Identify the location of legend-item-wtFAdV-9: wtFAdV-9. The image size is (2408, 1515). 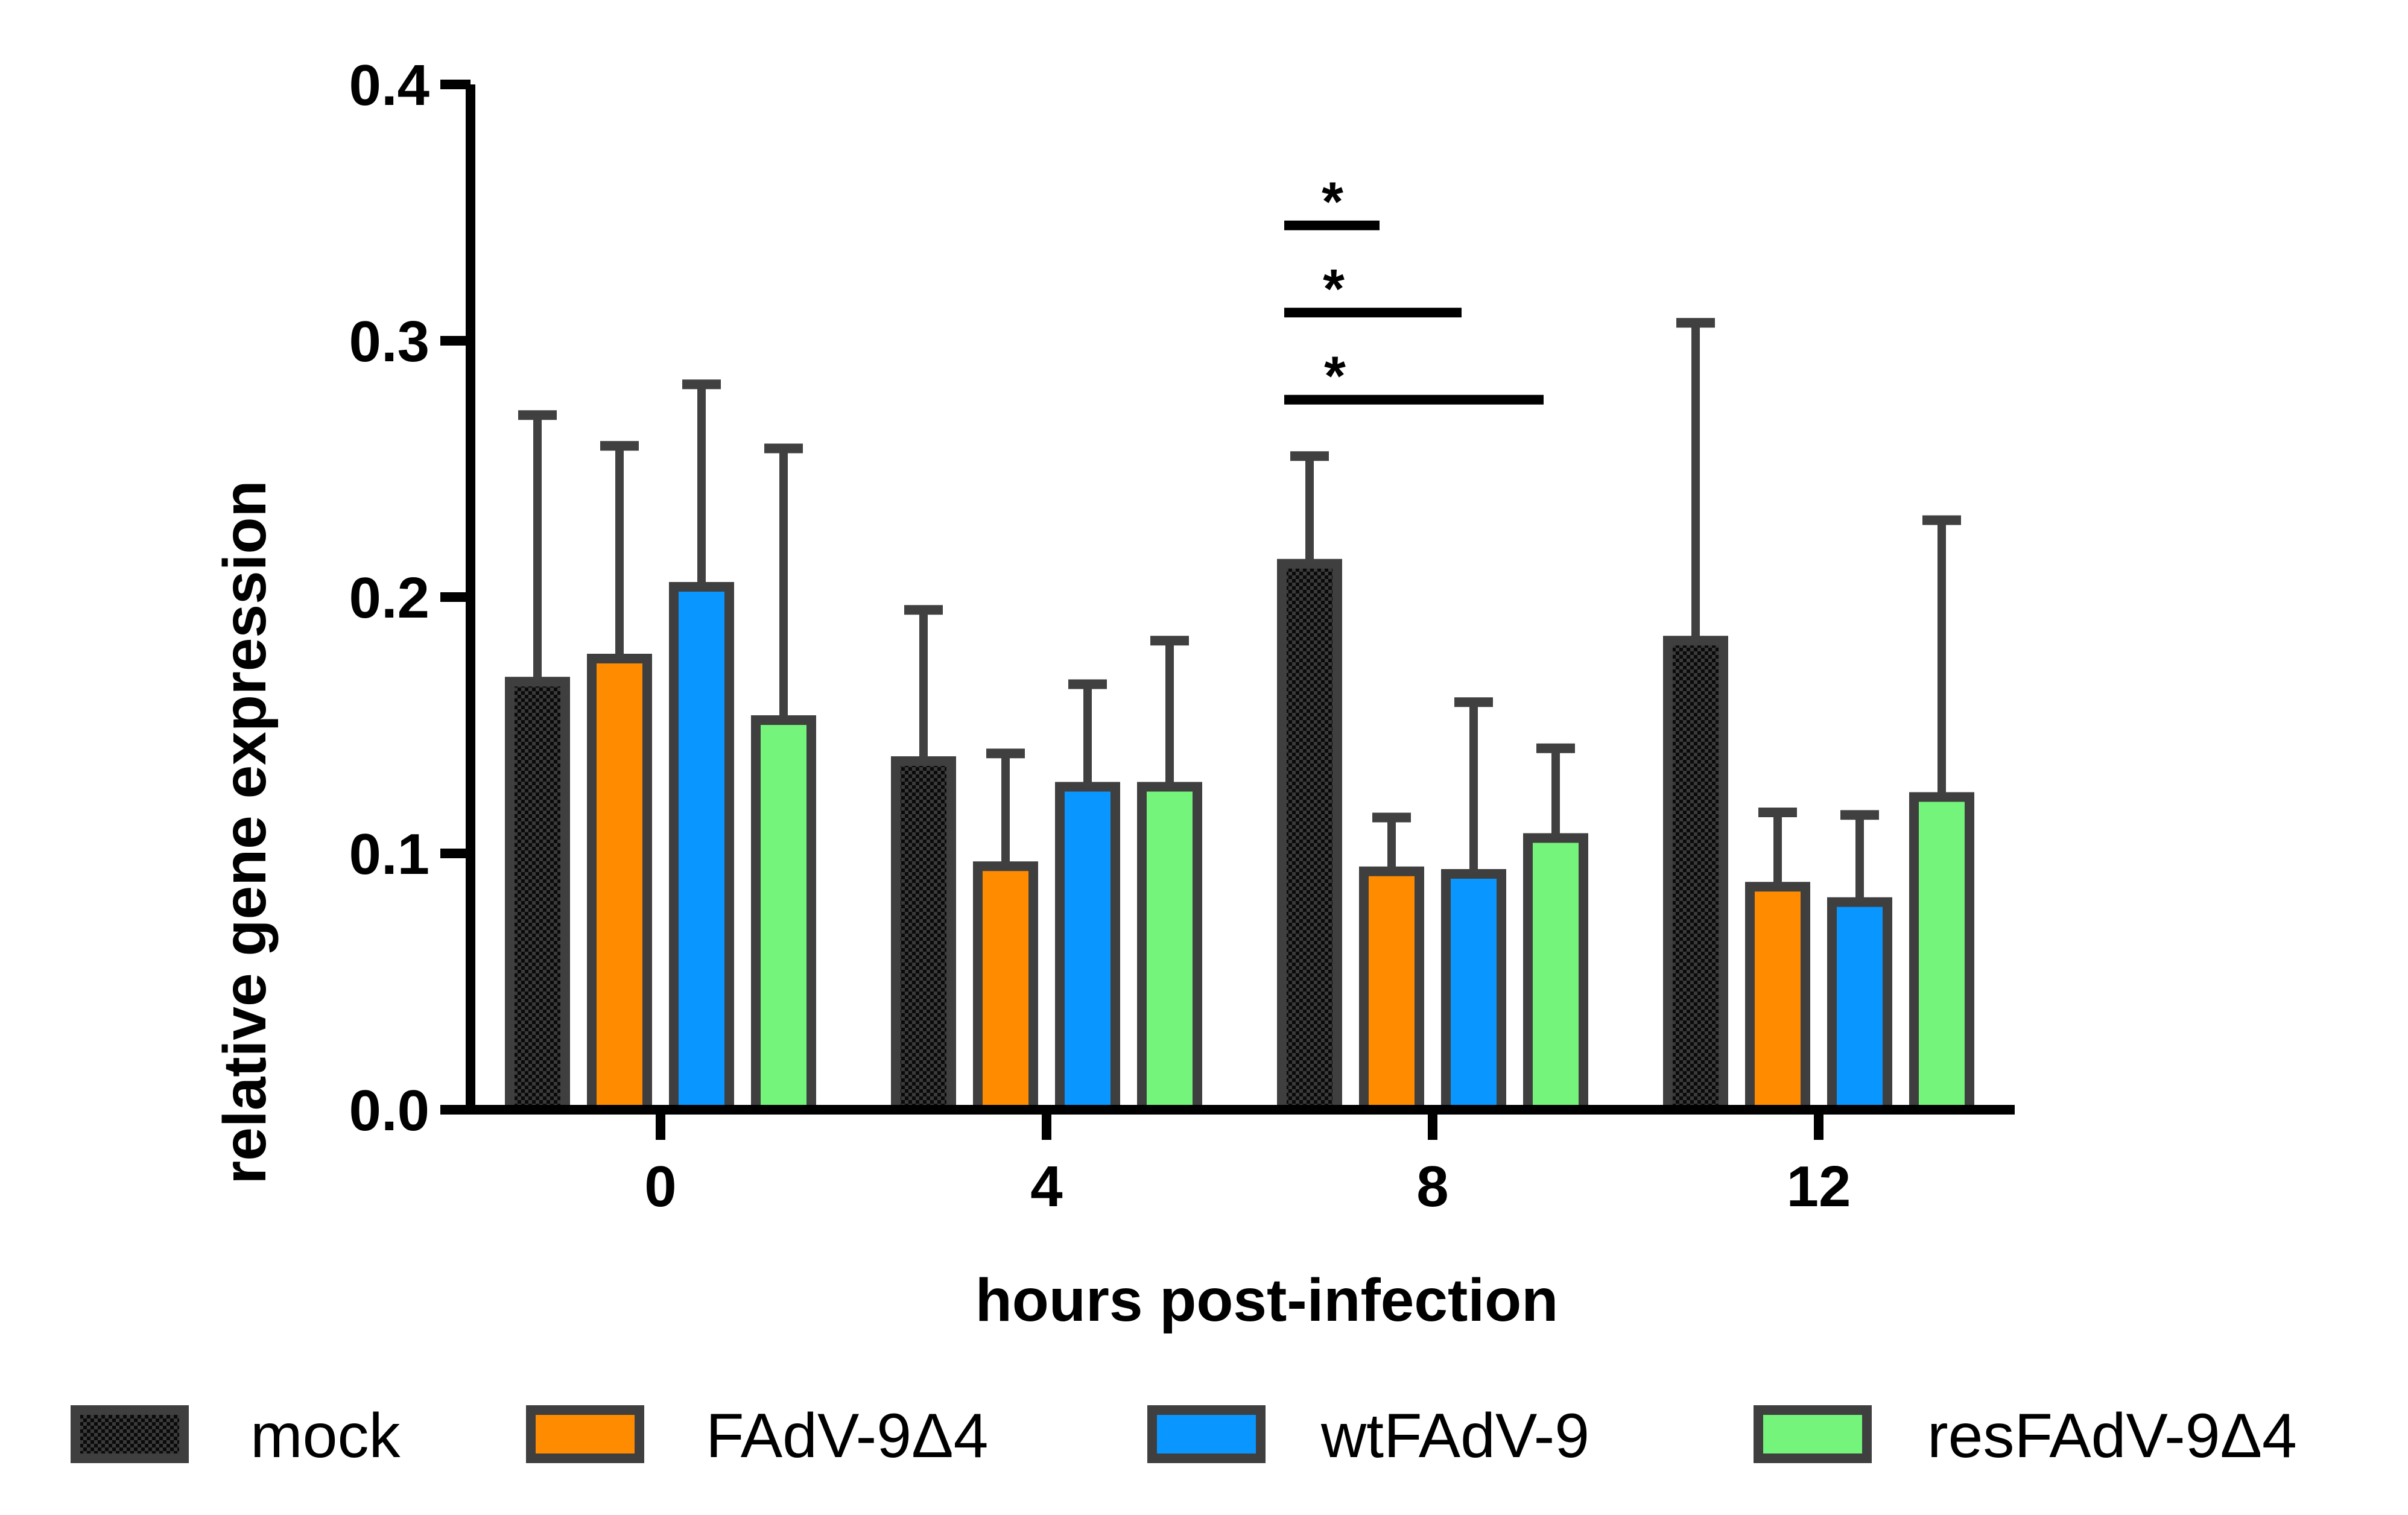
(1368, 1436).